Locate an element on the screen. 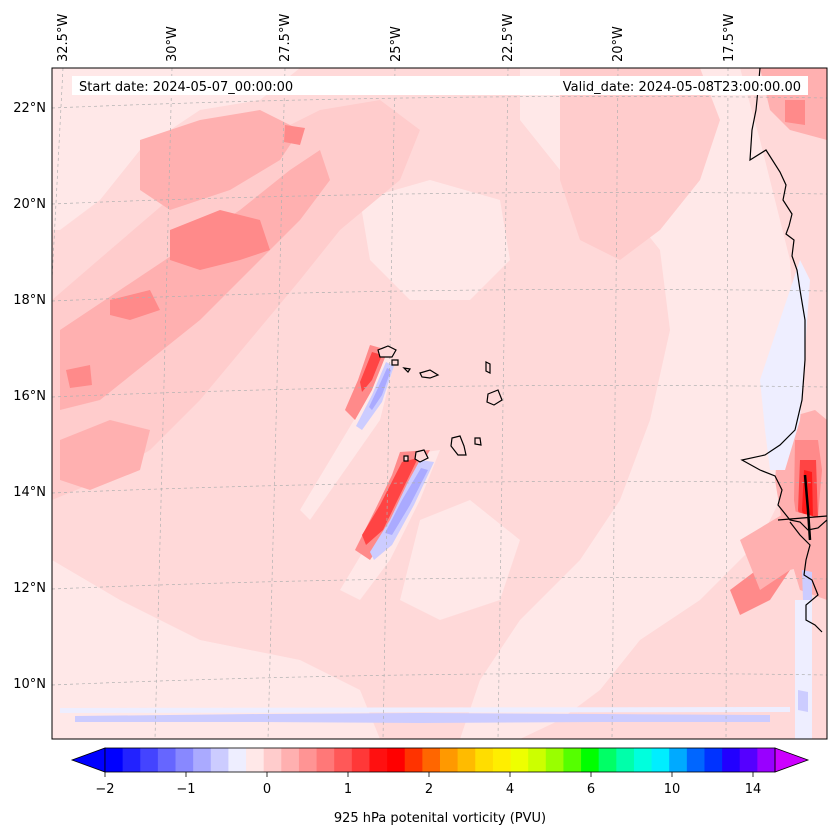 The height and width of the screenshot is (836, 837). lat-label: 22°N is located at coordinates (29, 108).